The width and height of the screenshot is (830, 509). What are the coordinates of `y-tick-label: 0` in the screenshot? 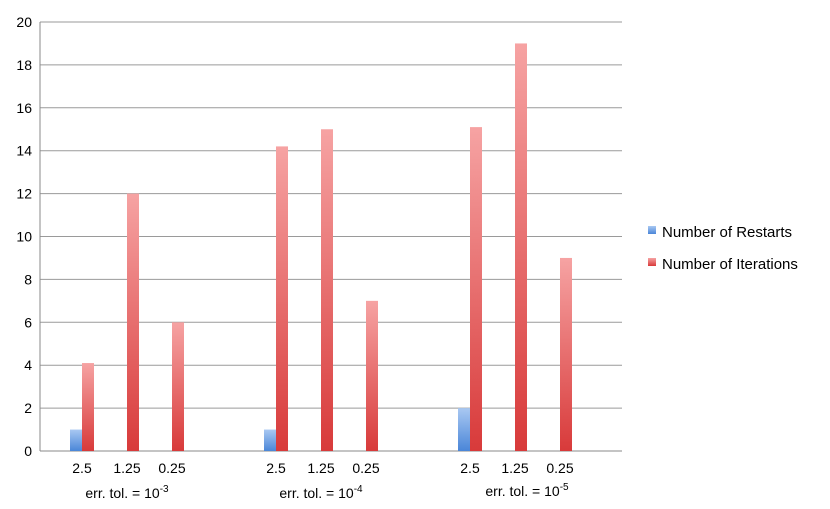 It's located at (28, 451).